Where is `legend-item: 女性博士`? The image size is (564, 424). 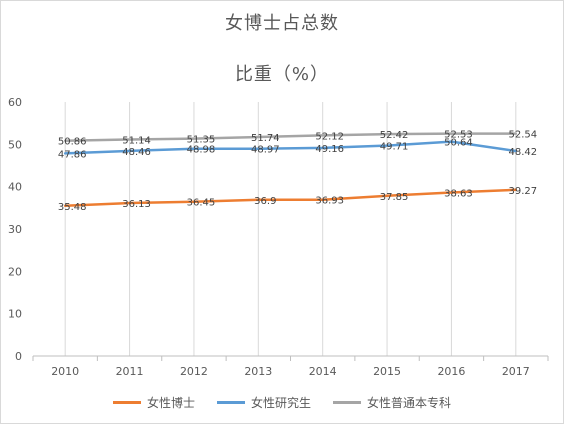 legend-item: 女性博士 is located at coordinates (153, 402).